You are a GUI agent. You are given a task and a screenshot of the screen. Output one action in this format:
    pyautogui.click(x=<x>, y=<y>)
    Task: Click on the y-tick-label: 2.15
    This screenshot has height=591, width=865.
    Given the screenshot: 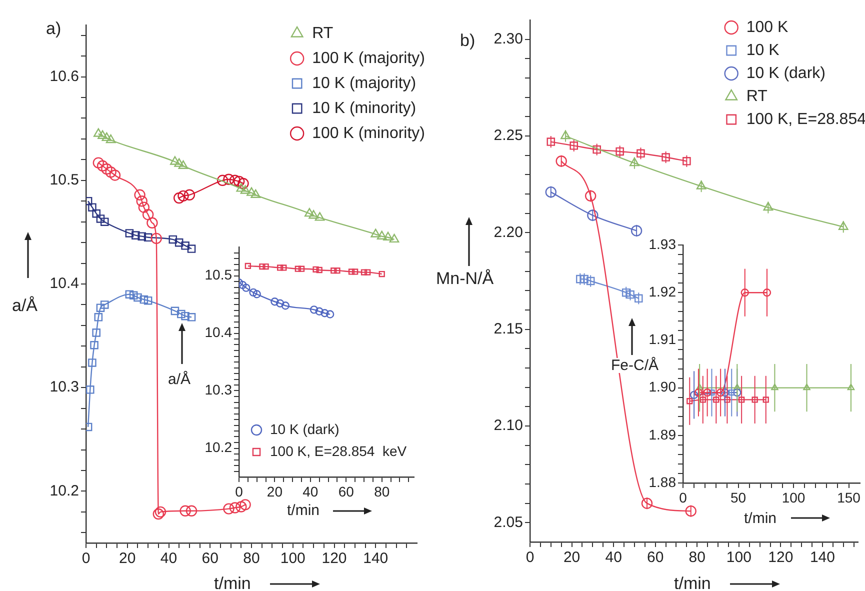 What is the action you would take?
    pyautogui.click(x=508, y=329)
    